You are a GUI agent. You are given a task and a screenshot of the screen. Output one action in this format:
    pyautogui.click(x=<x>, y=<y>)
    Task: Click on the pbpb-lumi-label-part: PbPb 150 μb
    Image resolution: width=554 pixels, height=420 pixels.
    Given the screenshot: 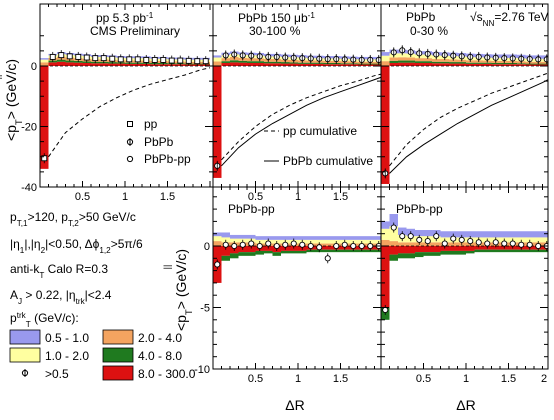 What is the action you would take?
    pyautogui.click(x=273, y=18)
    